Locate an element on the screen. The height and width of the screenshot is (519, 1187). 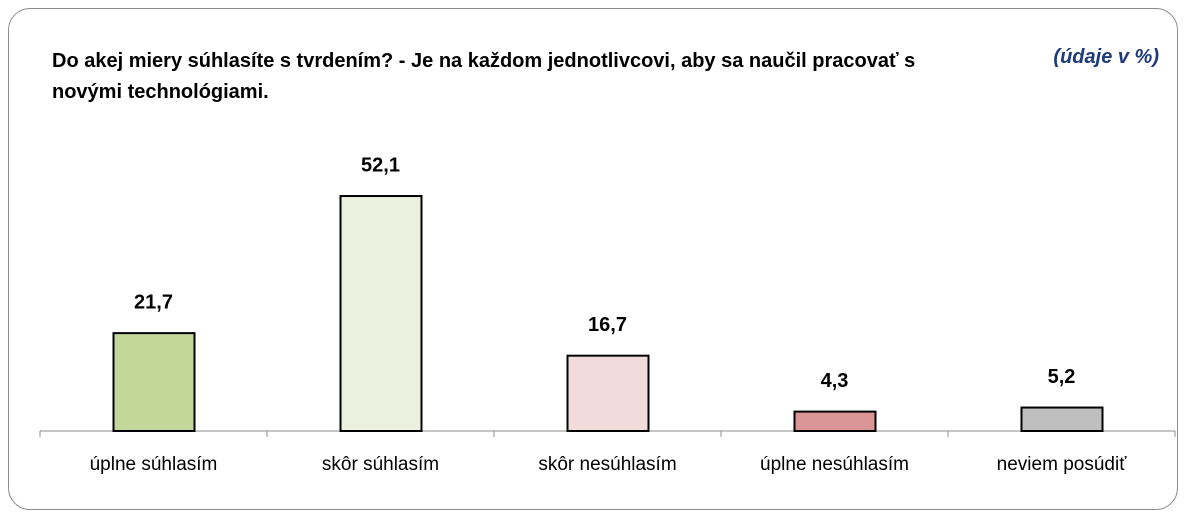
data-label: 21,7 is located at coordinates (153, 302).